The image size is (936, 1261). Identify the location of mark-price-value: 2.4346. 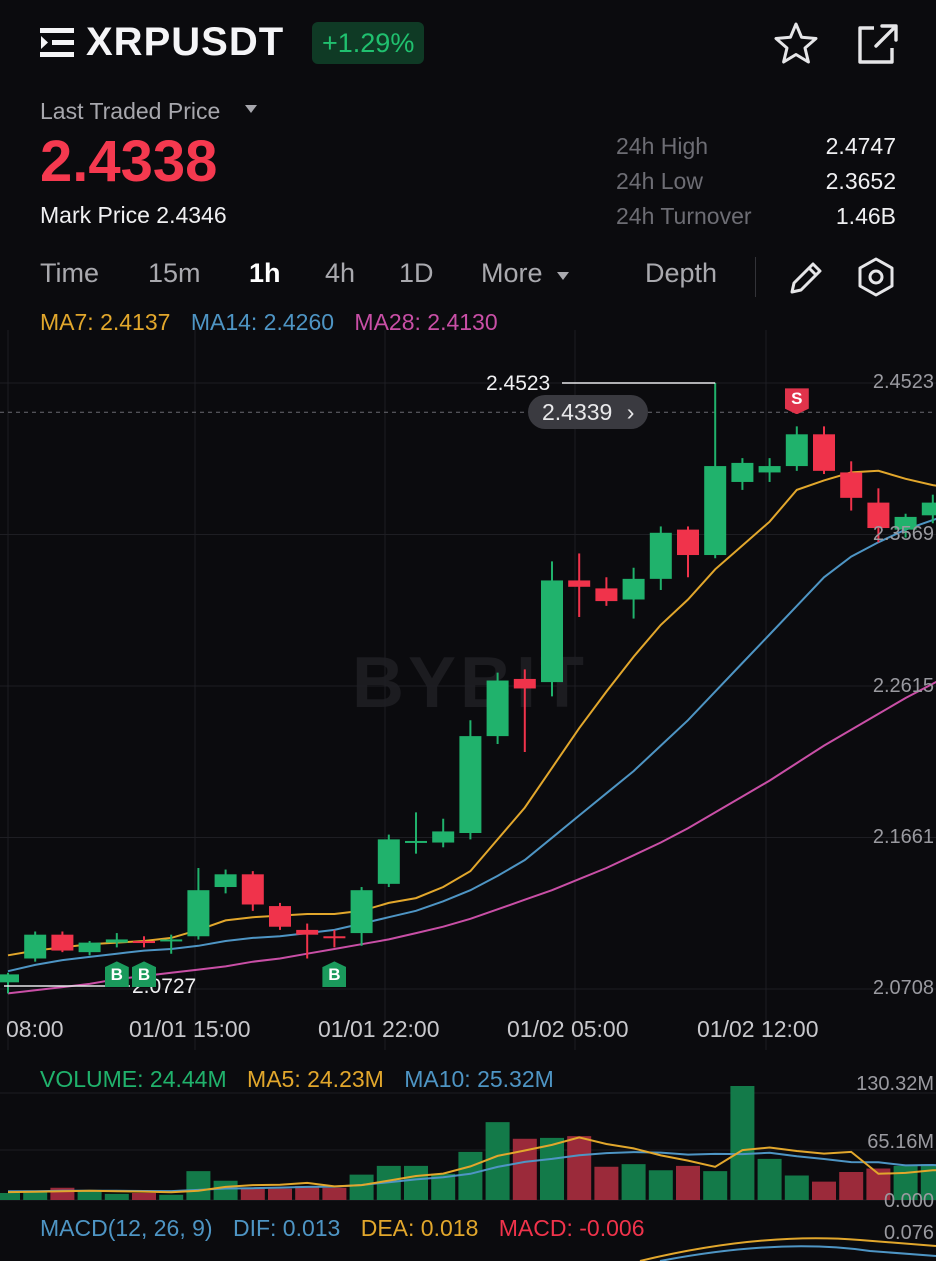
(191, 215).